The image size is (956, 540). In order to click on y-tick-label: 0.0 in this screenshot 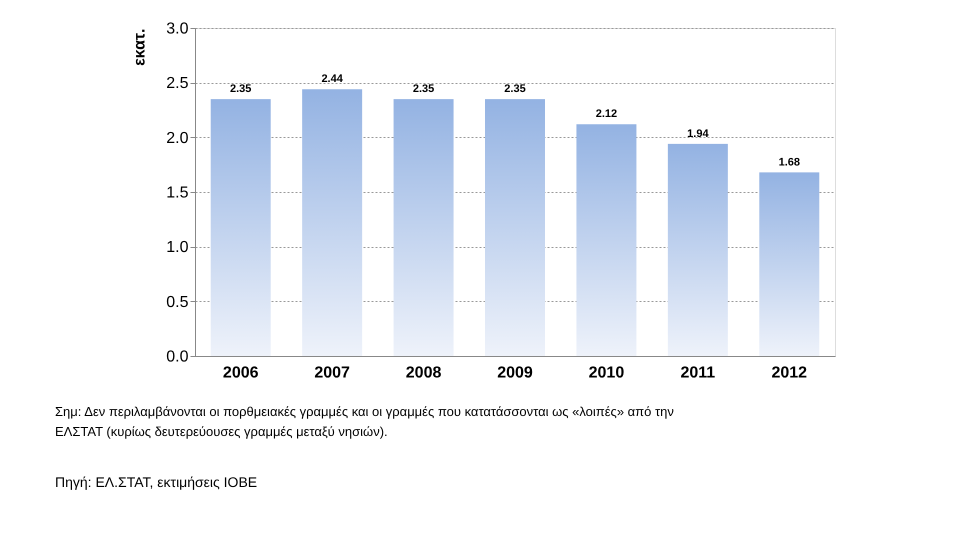, I will do `click(177, 357)`.